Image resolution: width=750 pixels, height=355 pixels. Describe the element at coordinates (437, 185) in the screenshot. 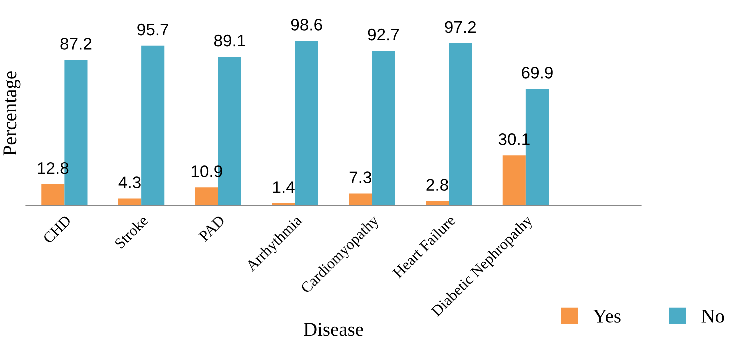

I see `data-label: 2.8` at that location.